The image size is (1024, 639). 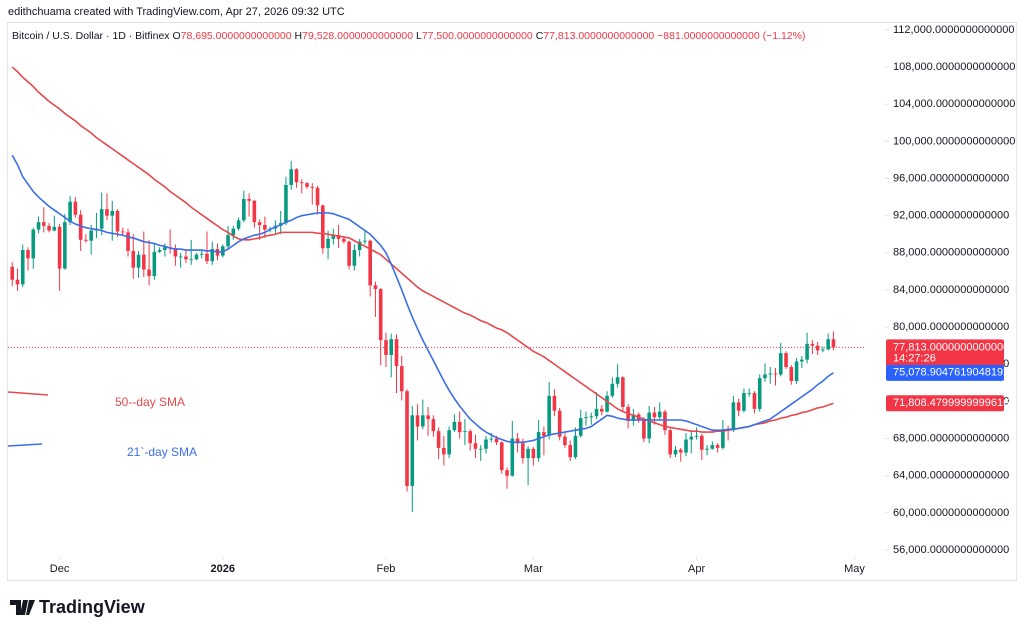 What do you see at coordinates (914, 358) in the screenshot?
I see `countdown: 14:27:26` at bounding box center [914, 358].